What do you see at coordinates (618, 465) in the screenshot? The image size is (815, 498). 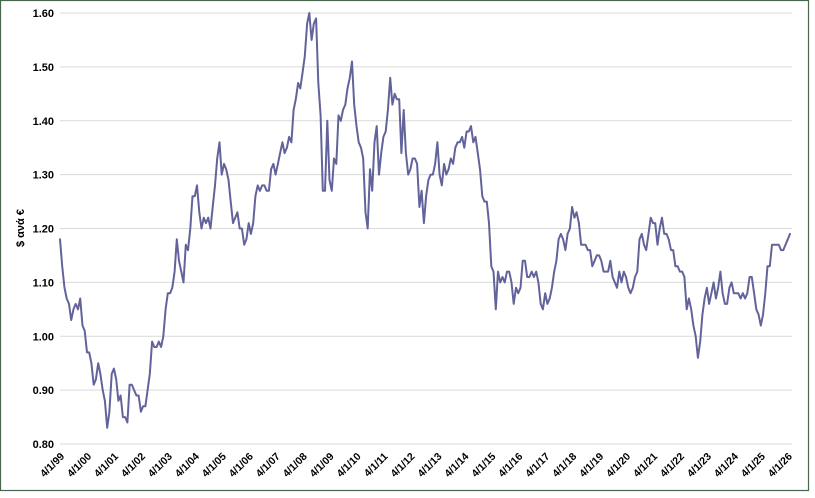 I see `x-tick-label: 4/1/20` at bounding box center [618, 465].